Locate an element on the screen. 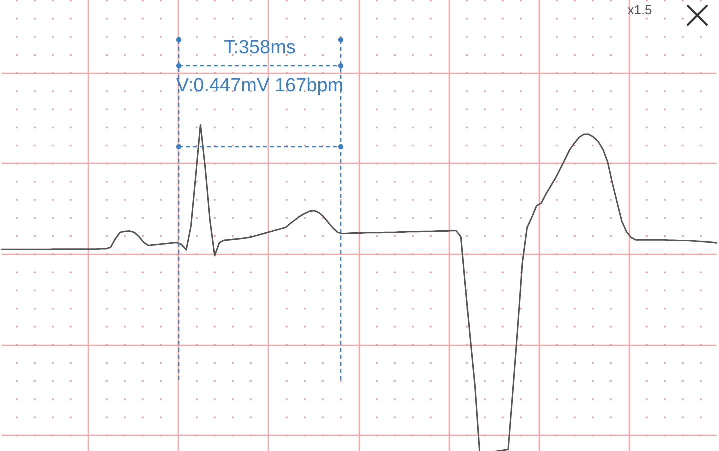 The image size is (719, 451). text: V:0.447mV 167bpm is located at coordinates (260, 86).